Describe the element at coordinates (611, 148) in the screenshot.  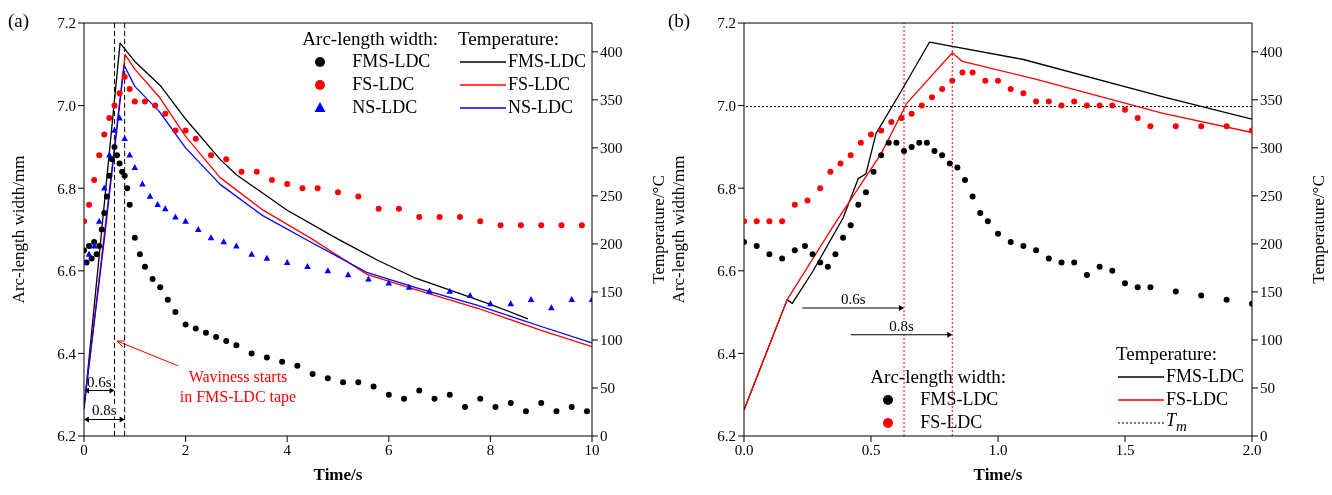
I see `y2-tick-label: 300` at that location.